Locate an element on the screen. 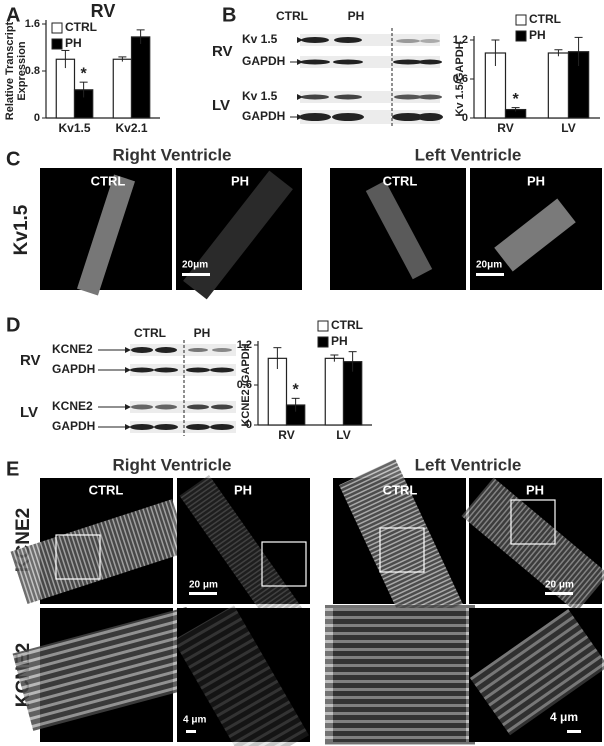 The image size is (604, 746). panel-label: B is located at coordinates (229, 15).